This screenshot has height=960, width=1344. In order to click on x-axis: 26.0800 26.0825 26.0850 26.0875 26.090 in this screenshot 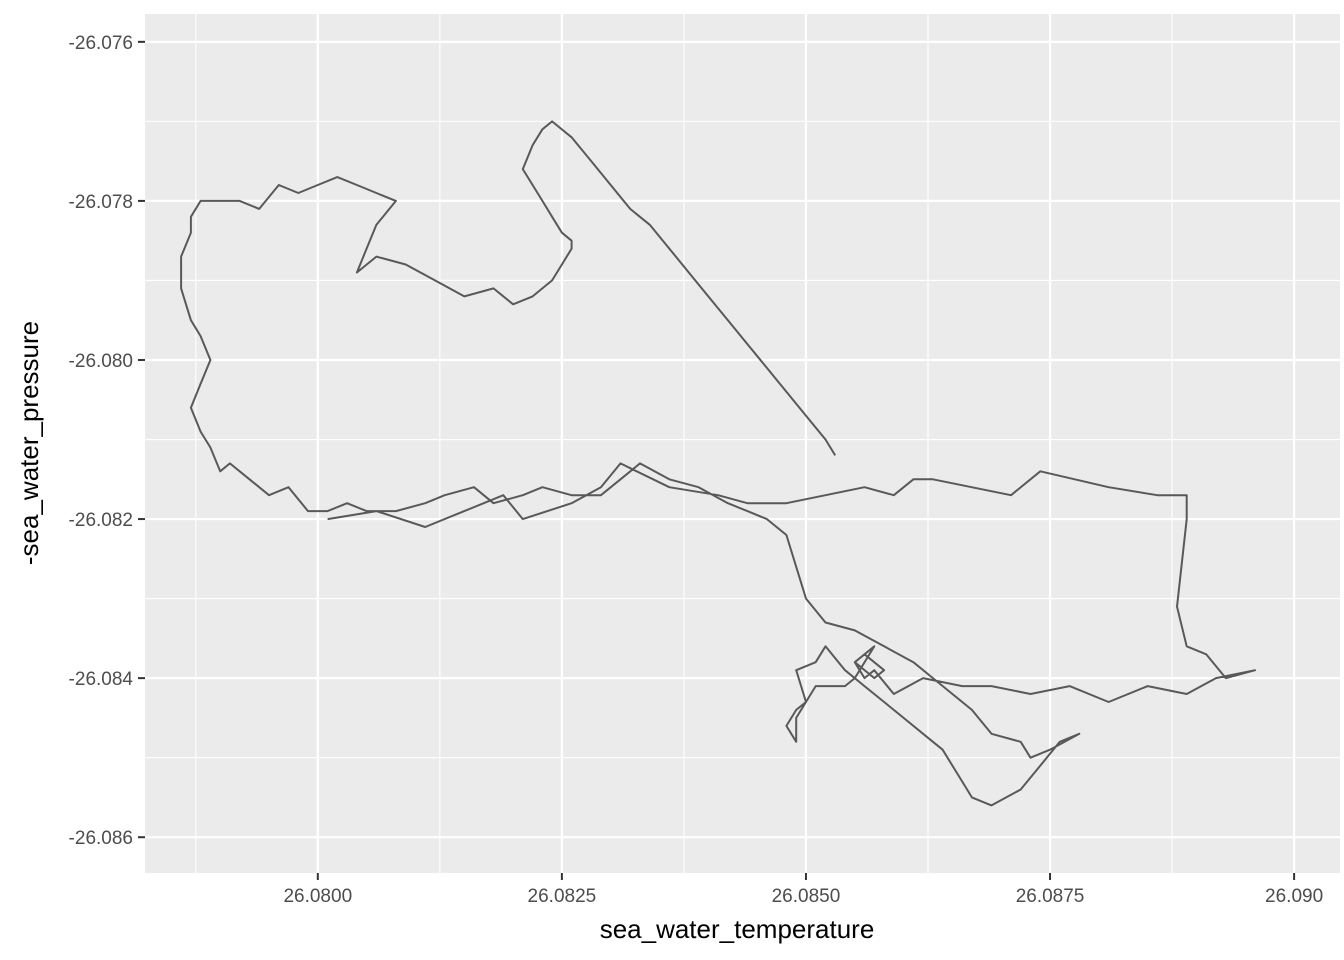, I will do `click(803, 890)`.